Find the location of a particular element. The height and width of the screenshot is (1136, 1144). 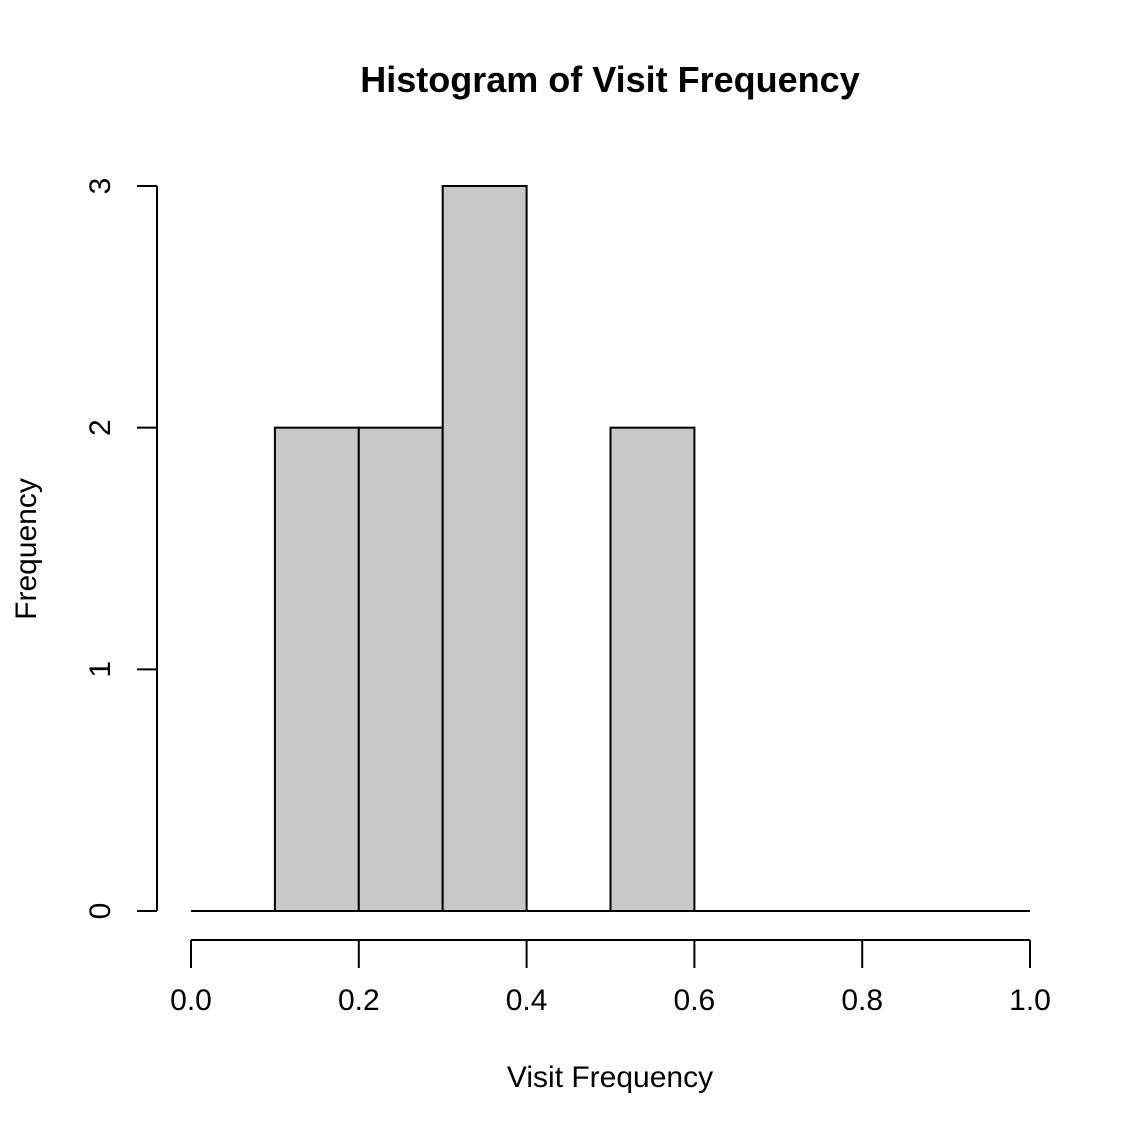

x-tick-label: 1.0 is located at coordinates (1030, 1000).